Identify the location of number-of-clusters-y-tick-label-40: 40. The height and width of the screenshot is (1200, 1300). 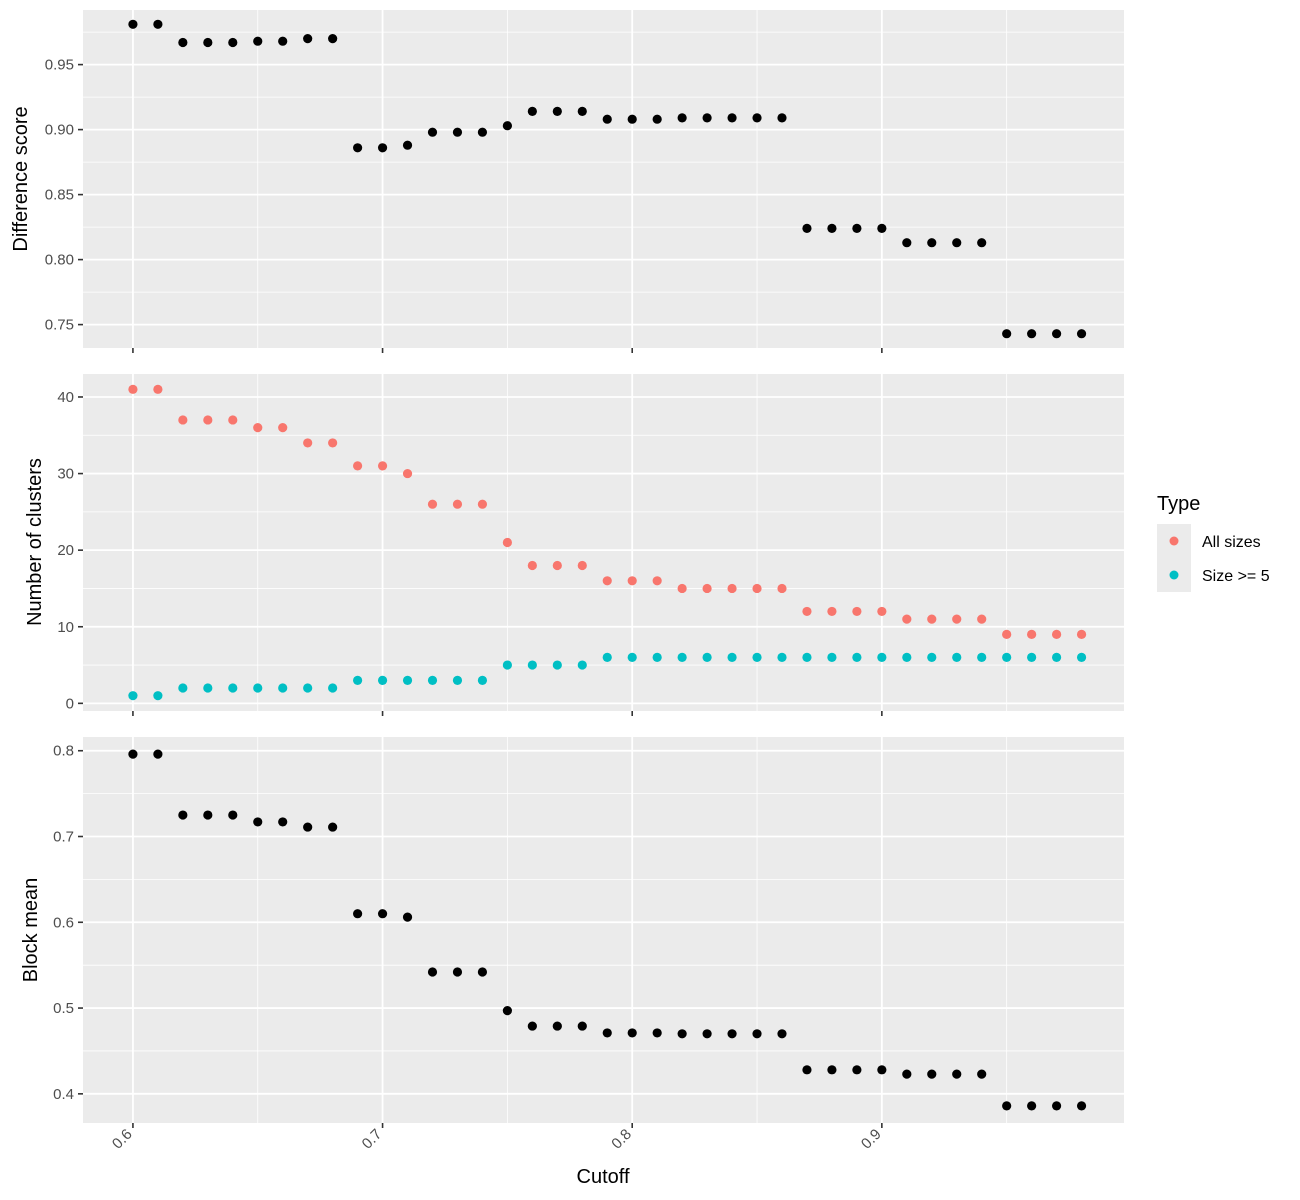
(65, 397).